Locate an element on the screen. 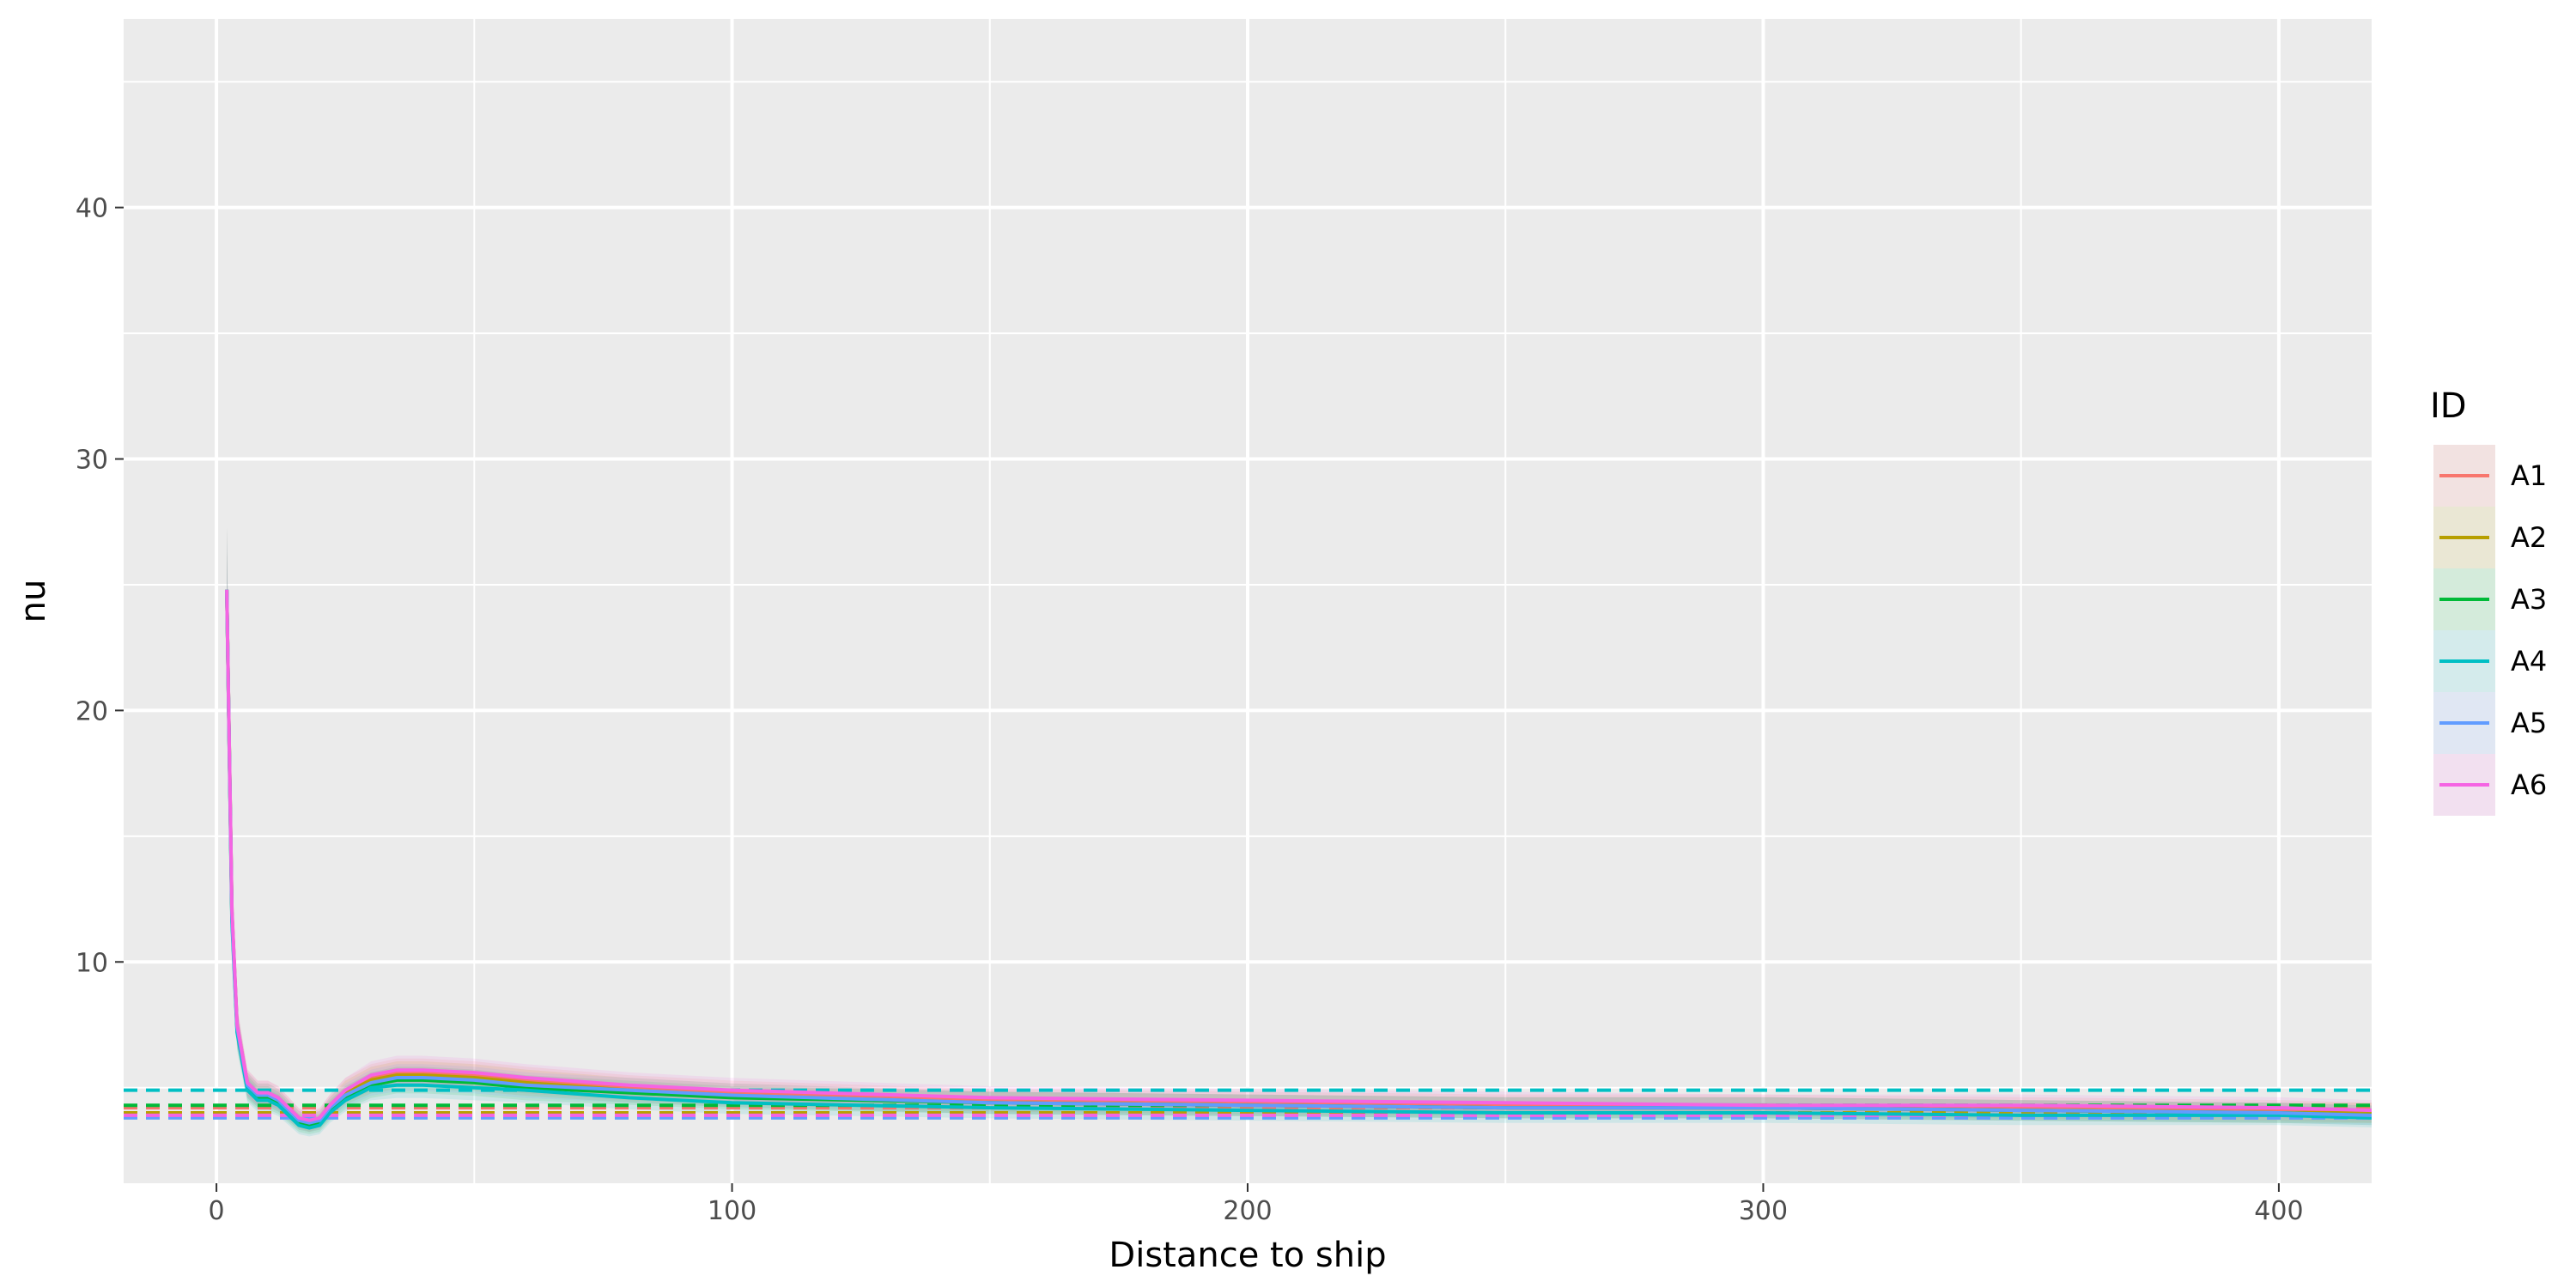  x-tick-label: 200 is located at coordinates (1247, 1211).